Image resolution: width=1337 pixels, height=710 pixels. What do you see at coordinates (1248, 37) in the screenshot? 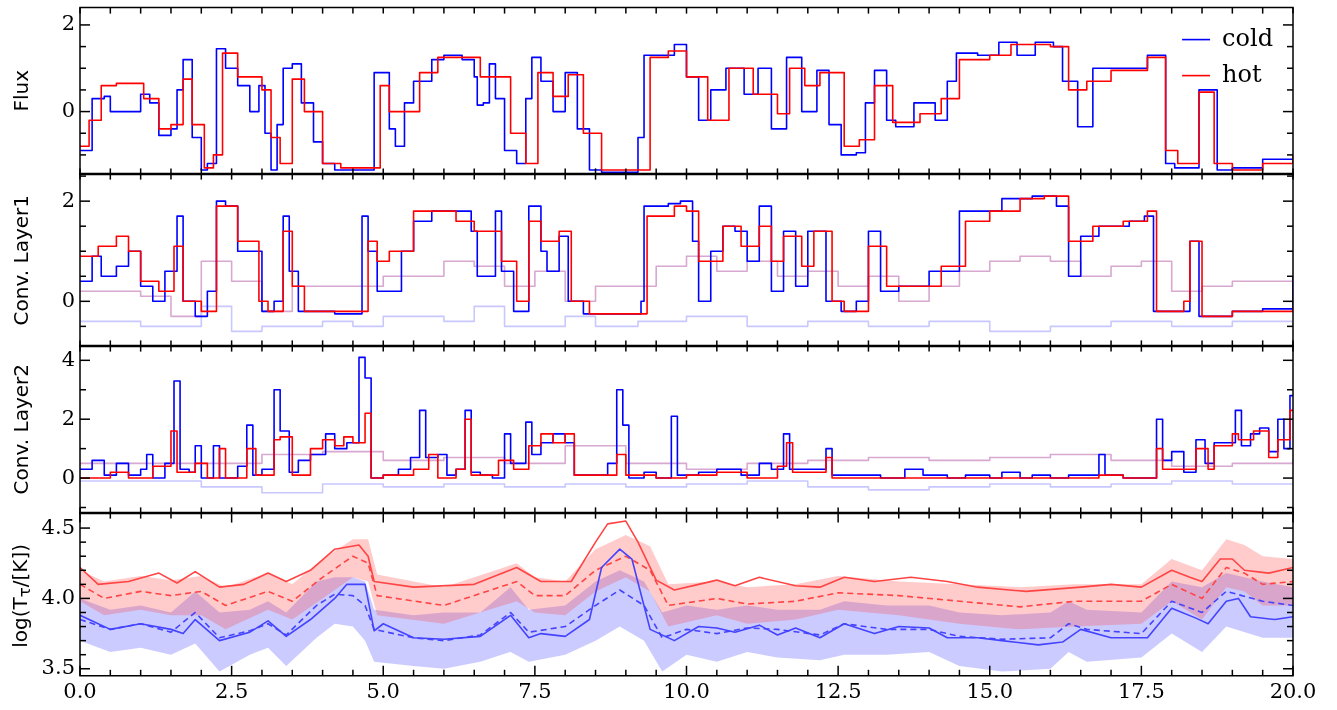
I see `legend-label: cold` at bounding box center [1248, 37].